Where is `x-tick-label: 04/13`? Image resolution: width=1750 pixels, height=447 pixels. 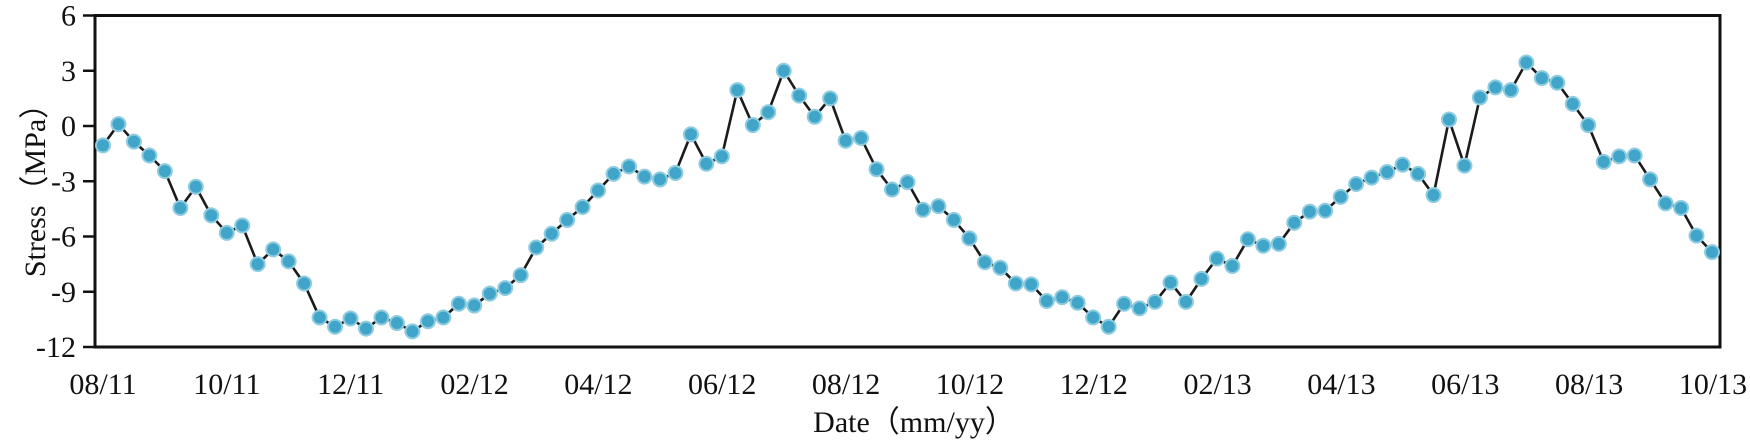
x-tick-label: 04/13 is located at coordinates (1341, 384).